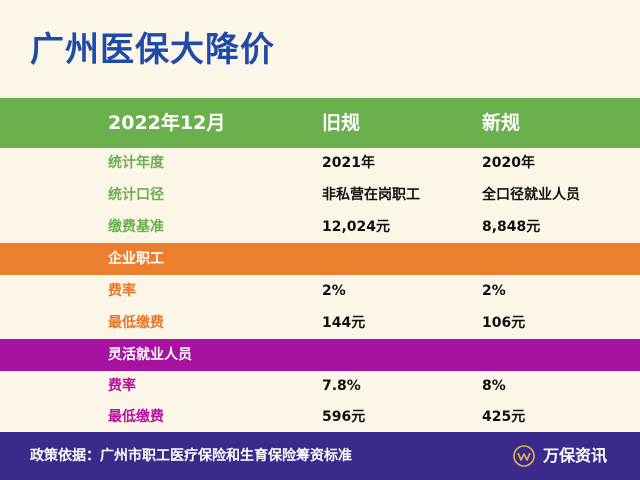 This screenshot has height=480, width=640. What do you see at coordinates (504, 417) in the screenshot?
I see `row-new-value: 425元` at bounding box center [504, 417].